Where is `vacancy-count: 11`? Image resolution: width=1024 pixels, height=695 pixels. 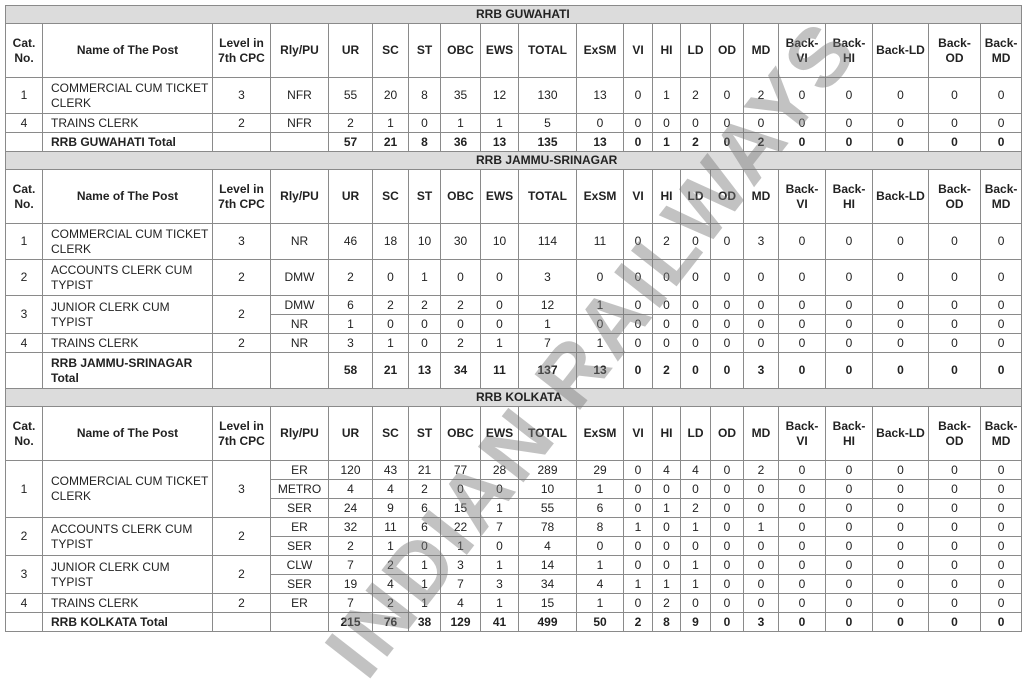 vacancy-count: 11 is located at coordinates (600, 241).